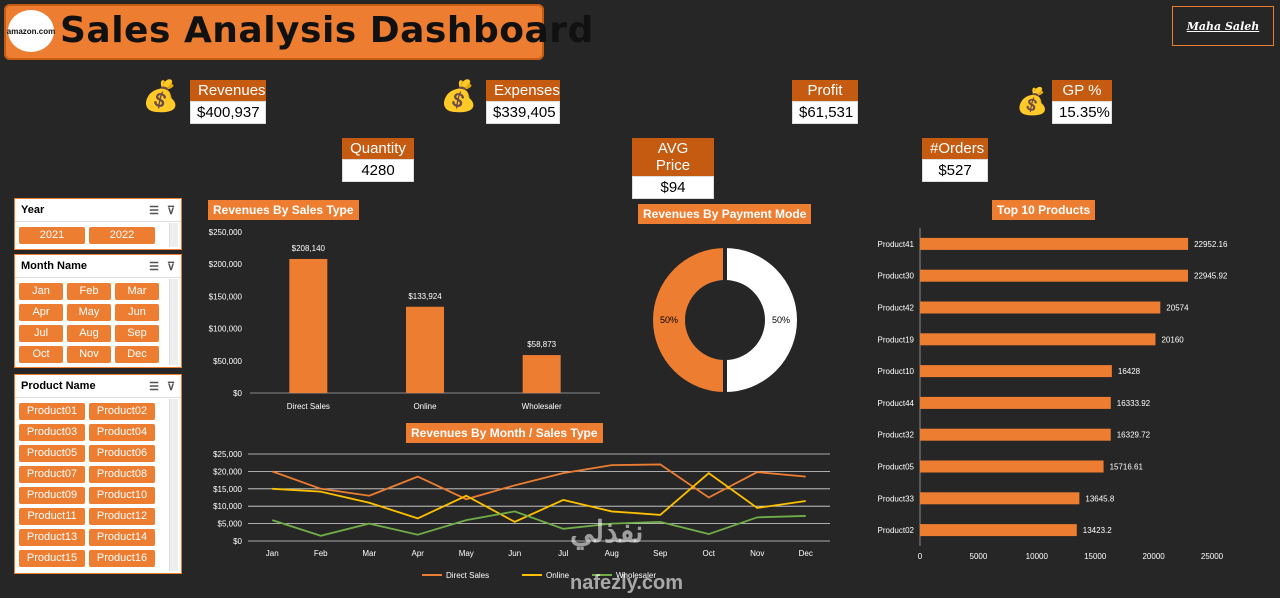  What do you see at coordinates (757, 553) in the screenshot?
I see `x-tick-label: Nov` at bounding box center [757, 553].